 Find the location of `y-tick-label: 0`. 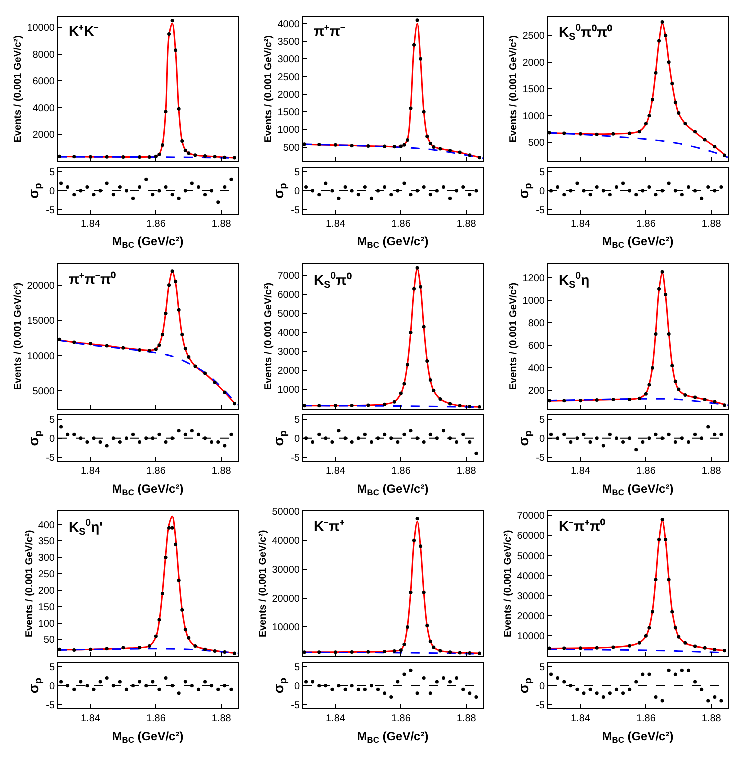

y-tick-label: 0 is located at coordinates (542, 192).